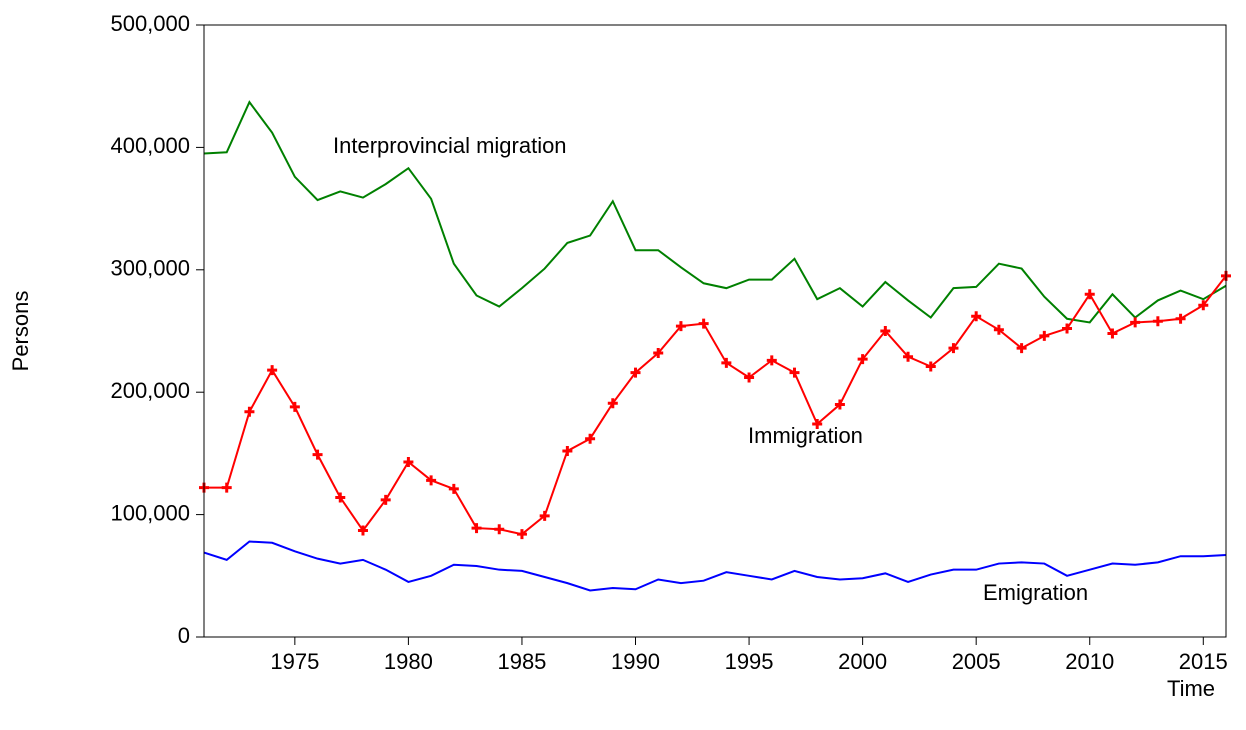  I want to click on series-label: Immigration, so click(805, 435).